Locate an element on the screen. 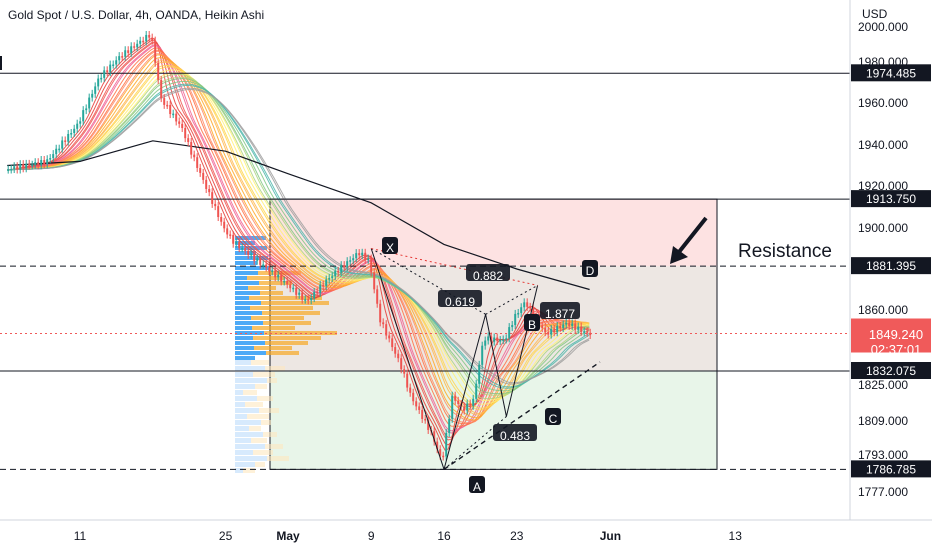 The height and width of the screenshot is (550, 932). point-label-b: B is located at coordinates (532, 325).